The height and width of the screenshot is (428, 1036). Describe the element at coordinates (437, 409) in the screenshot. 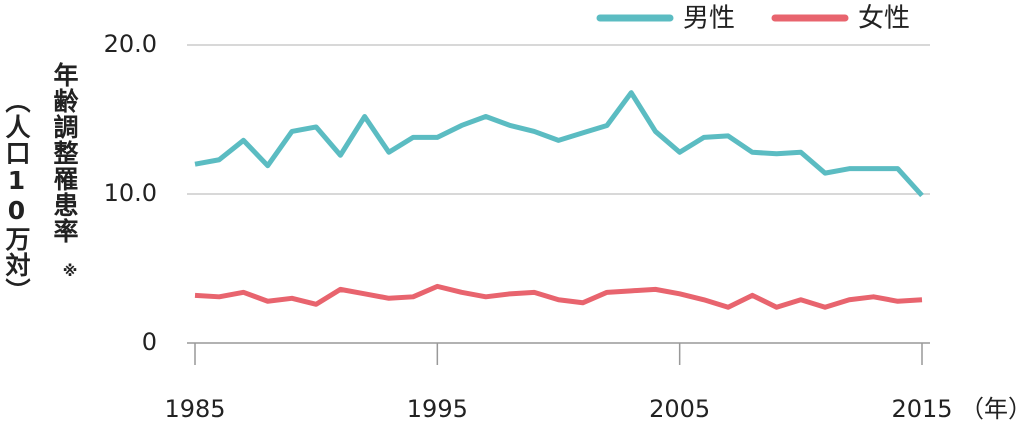

I see `x-tick-label: 1995` at that location.